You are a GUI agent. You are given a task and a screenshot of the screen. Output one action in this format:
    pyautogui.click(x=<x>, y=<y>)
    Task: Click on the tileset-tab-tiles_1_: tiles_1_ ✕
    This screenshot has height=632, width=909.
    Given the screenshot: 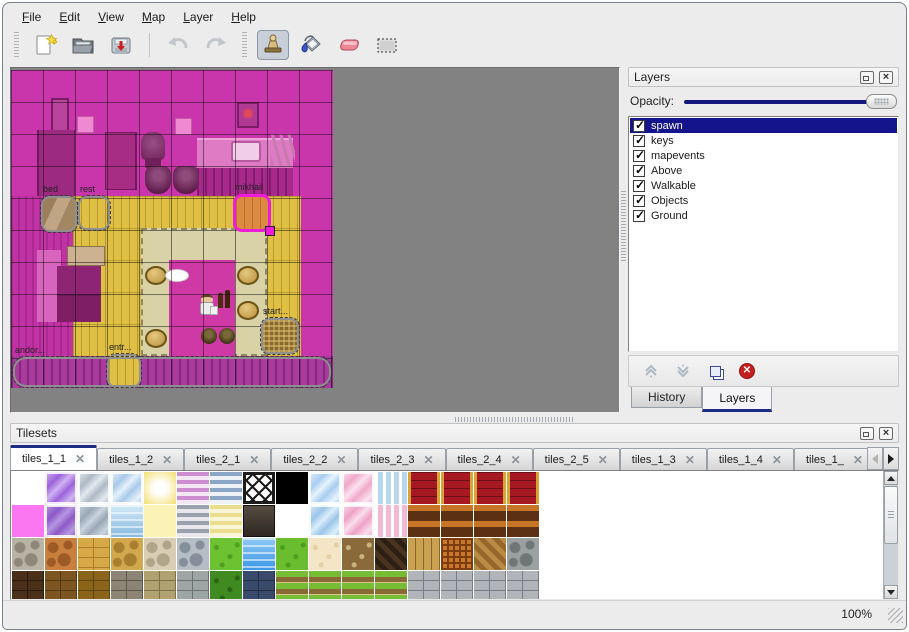 What is the action you would take?
    pyautogui.click(x=834, y=459)
    